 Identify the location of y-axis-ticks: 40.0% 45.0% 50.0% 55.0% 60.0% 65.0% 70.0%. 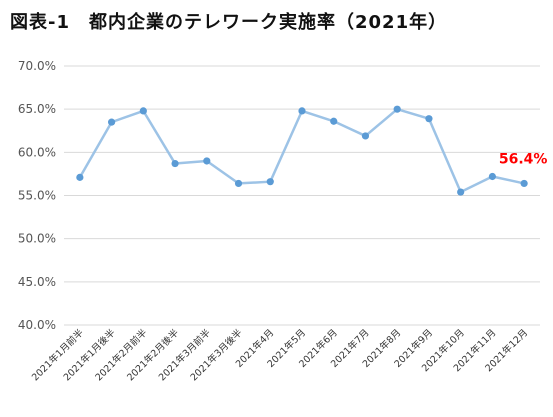
(37, 195).